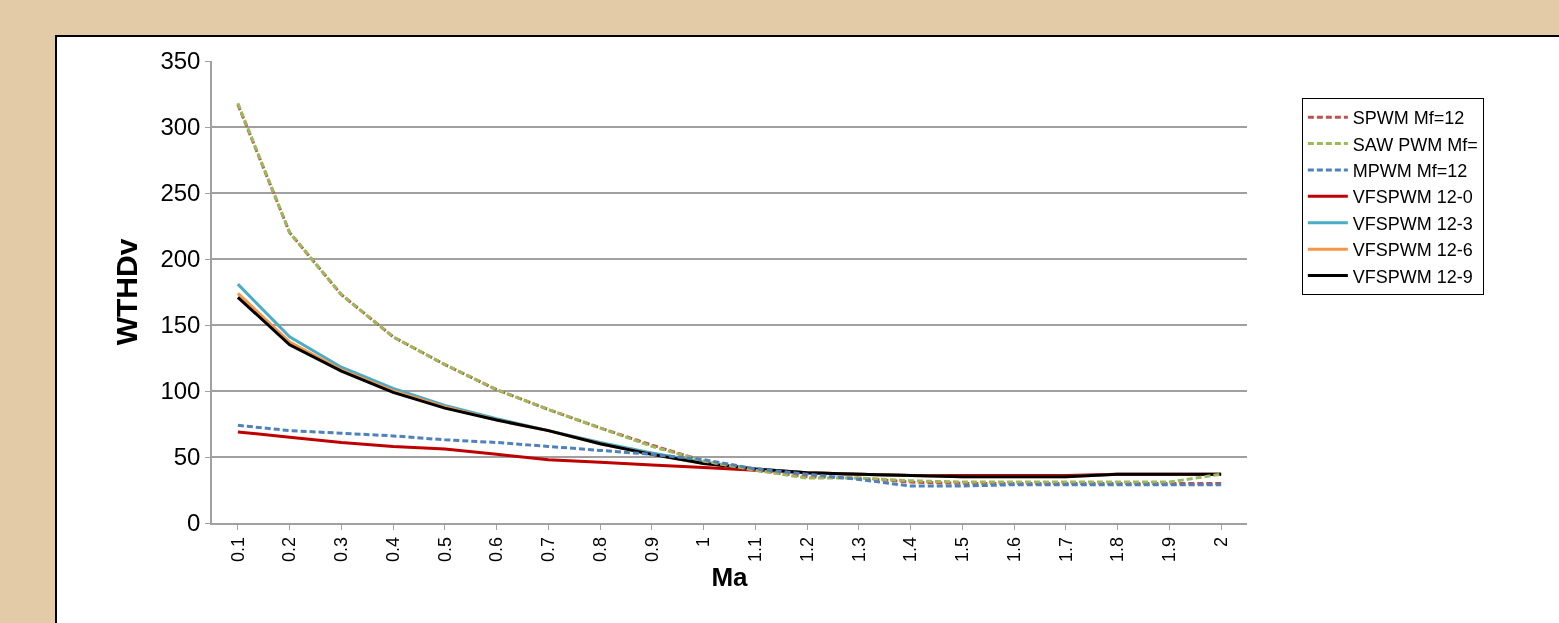 Image resolution: width=1559 pixels, height=623 pixels. What do you see at coordinates (1412, 223) in the screenshot?
I see `legend-label: VFSPWM 12-3` at bounding box center [1412, 223].